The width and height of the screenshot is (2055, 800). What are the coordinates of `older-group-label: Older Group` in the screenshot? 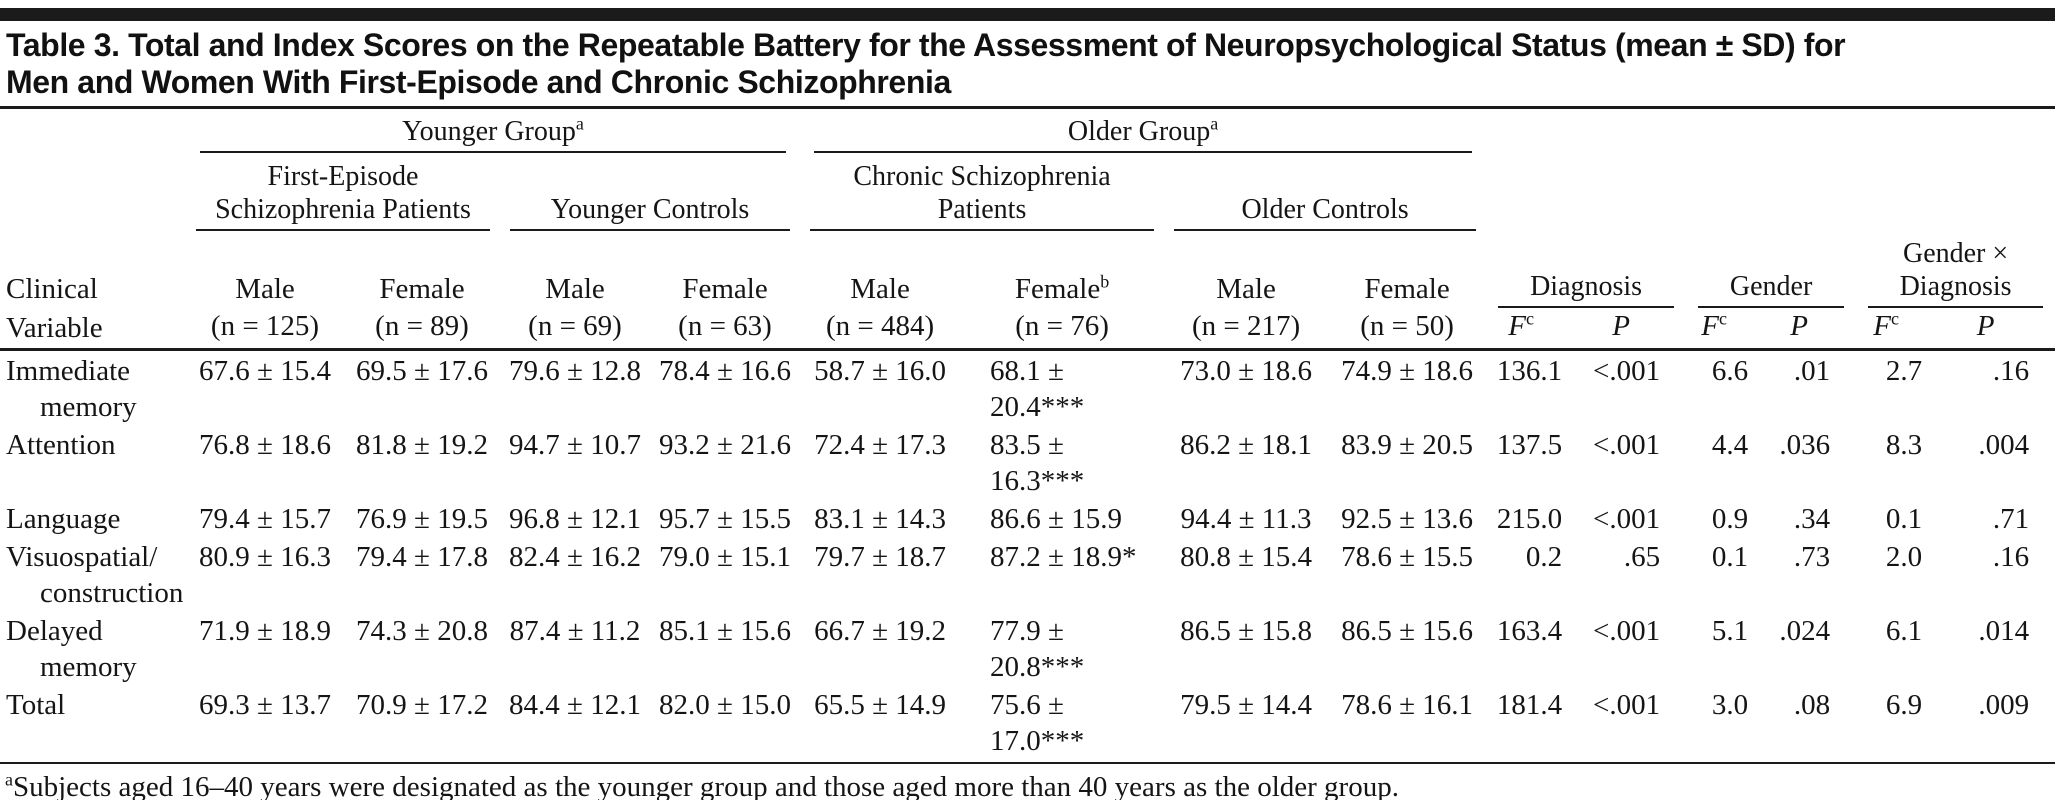 It's located at (1139, 131).